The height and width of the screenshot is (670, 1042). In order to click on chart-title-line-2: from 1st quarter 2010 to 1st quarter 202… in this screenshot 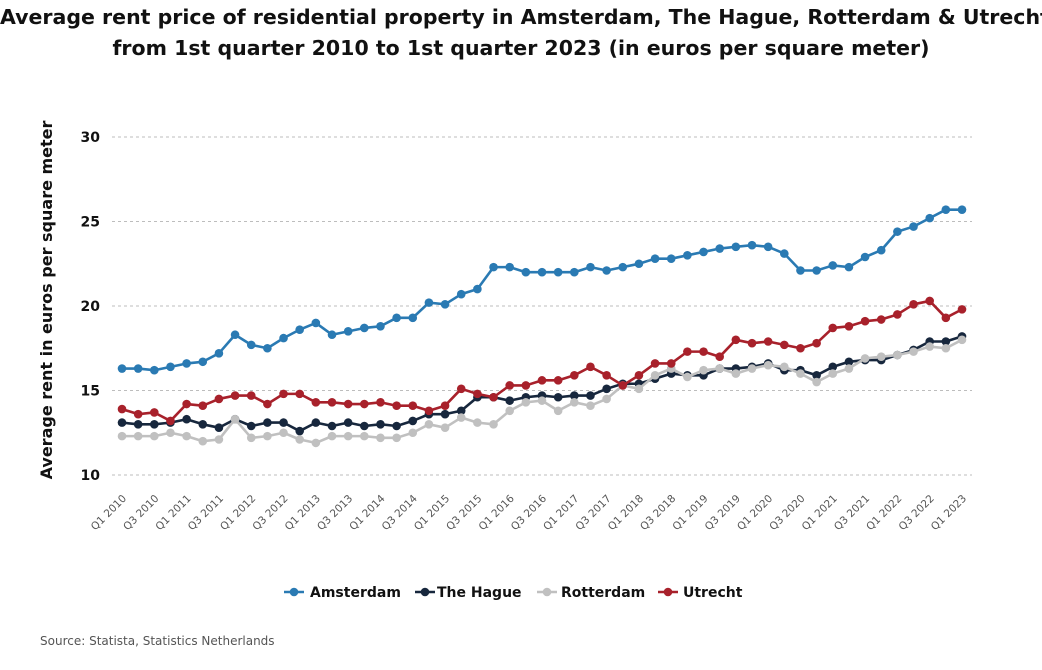, I will do `click(521, 48)`.